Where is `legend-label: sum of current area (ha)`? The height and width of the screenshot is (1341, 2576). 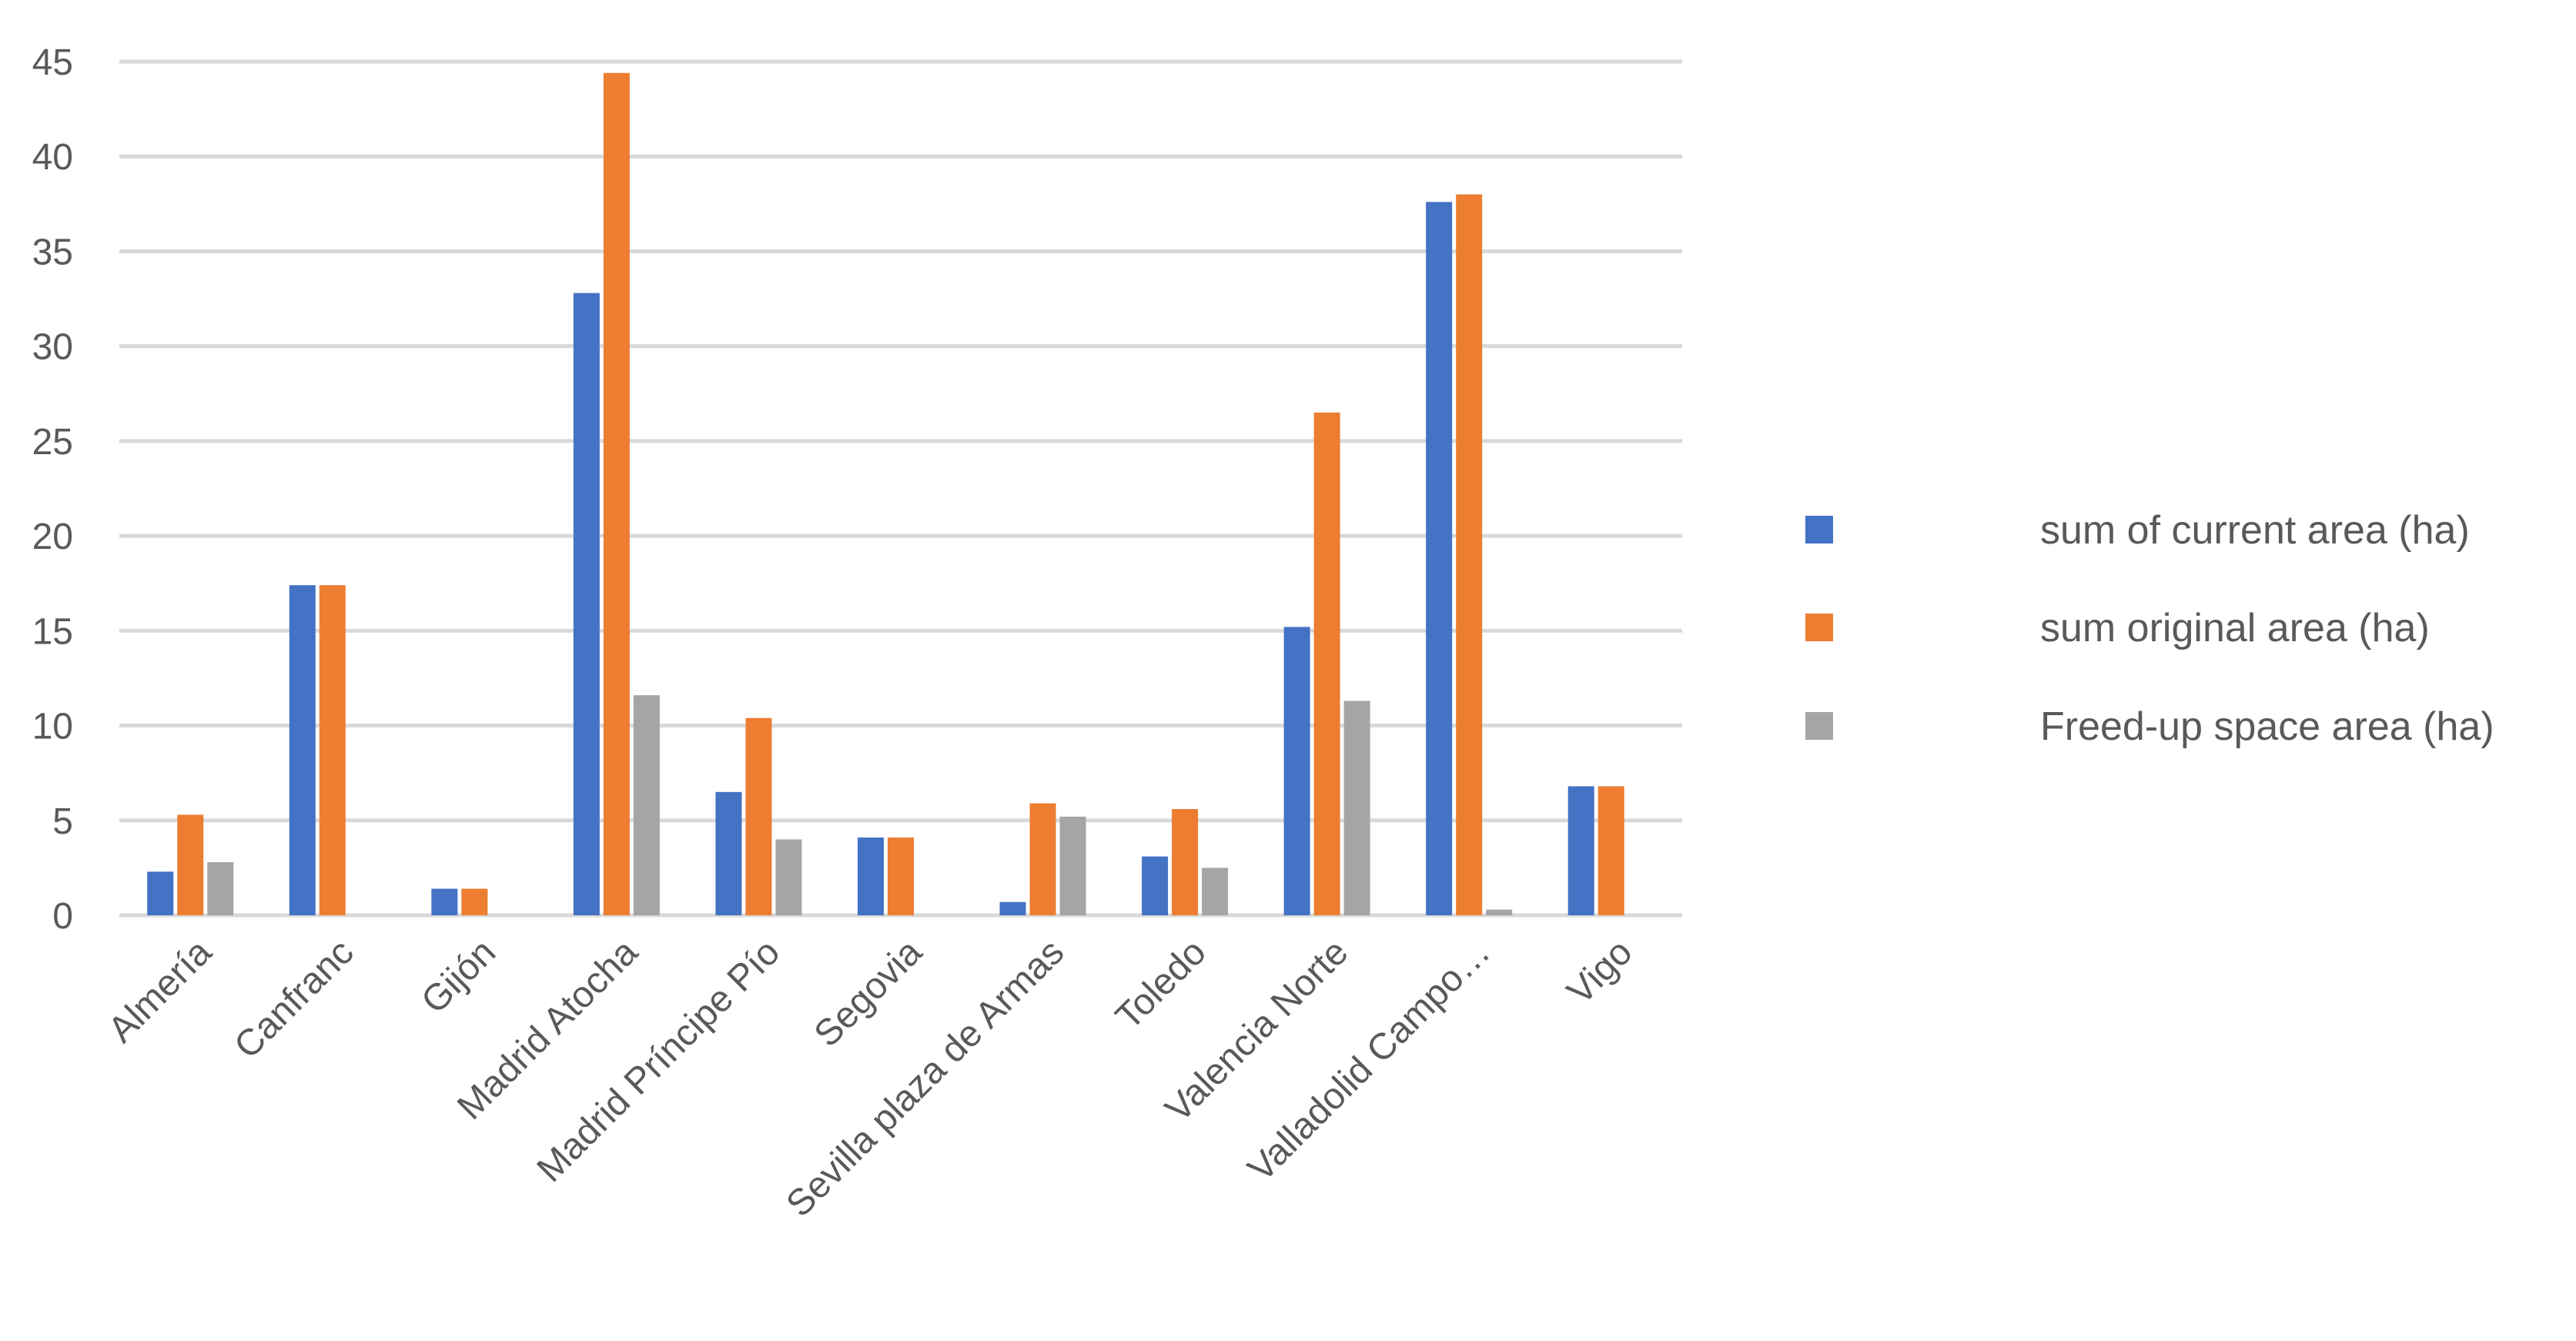 legend-label: sum of current area (ha) is located at coordinates (2255, 530).